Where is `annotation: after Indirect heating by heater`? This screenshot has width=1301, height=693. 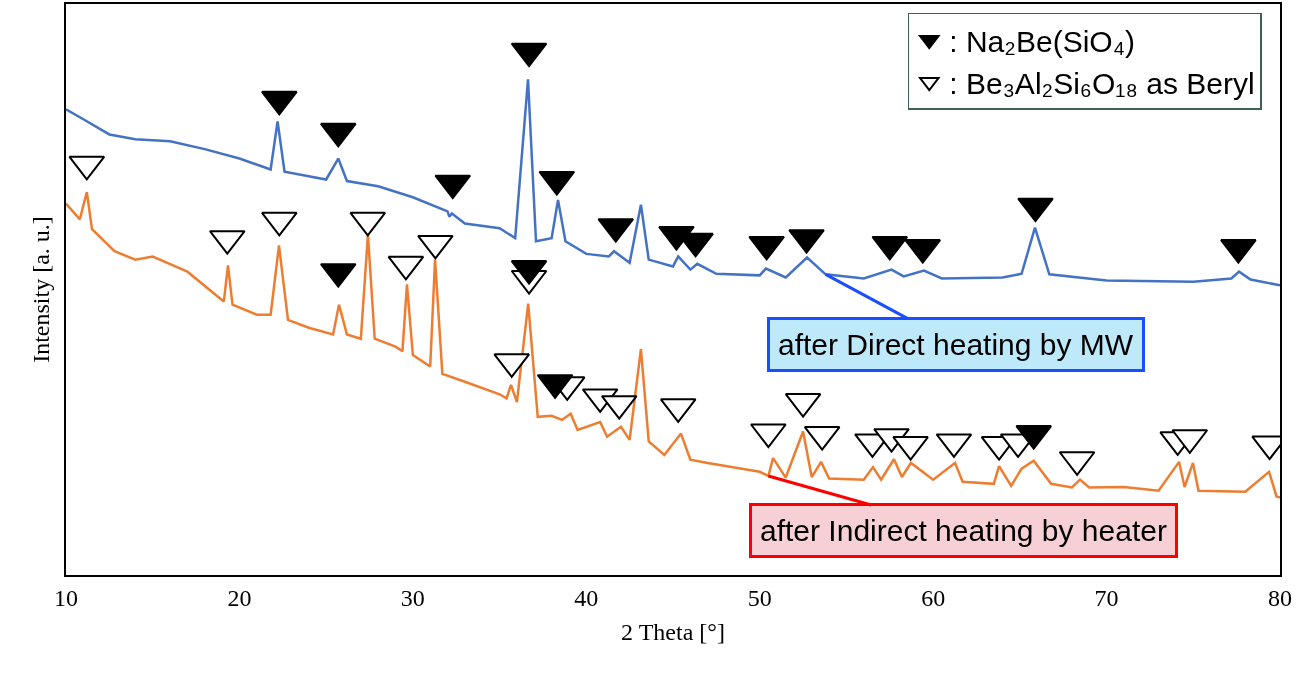
annotation: after Indirect heating by heater is located at coordinates (963, 530).